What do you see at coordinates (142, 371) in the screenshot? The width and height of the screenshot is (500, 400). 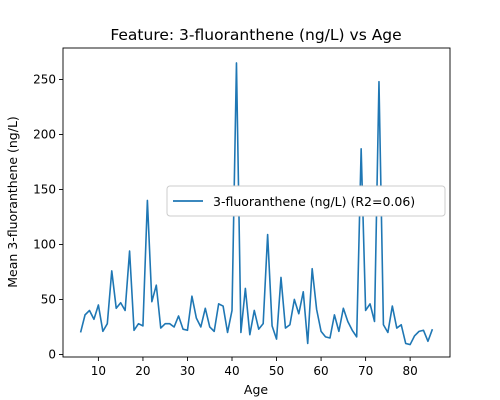 I see `x-tick-label: 20` at bounding box center [142, 371].